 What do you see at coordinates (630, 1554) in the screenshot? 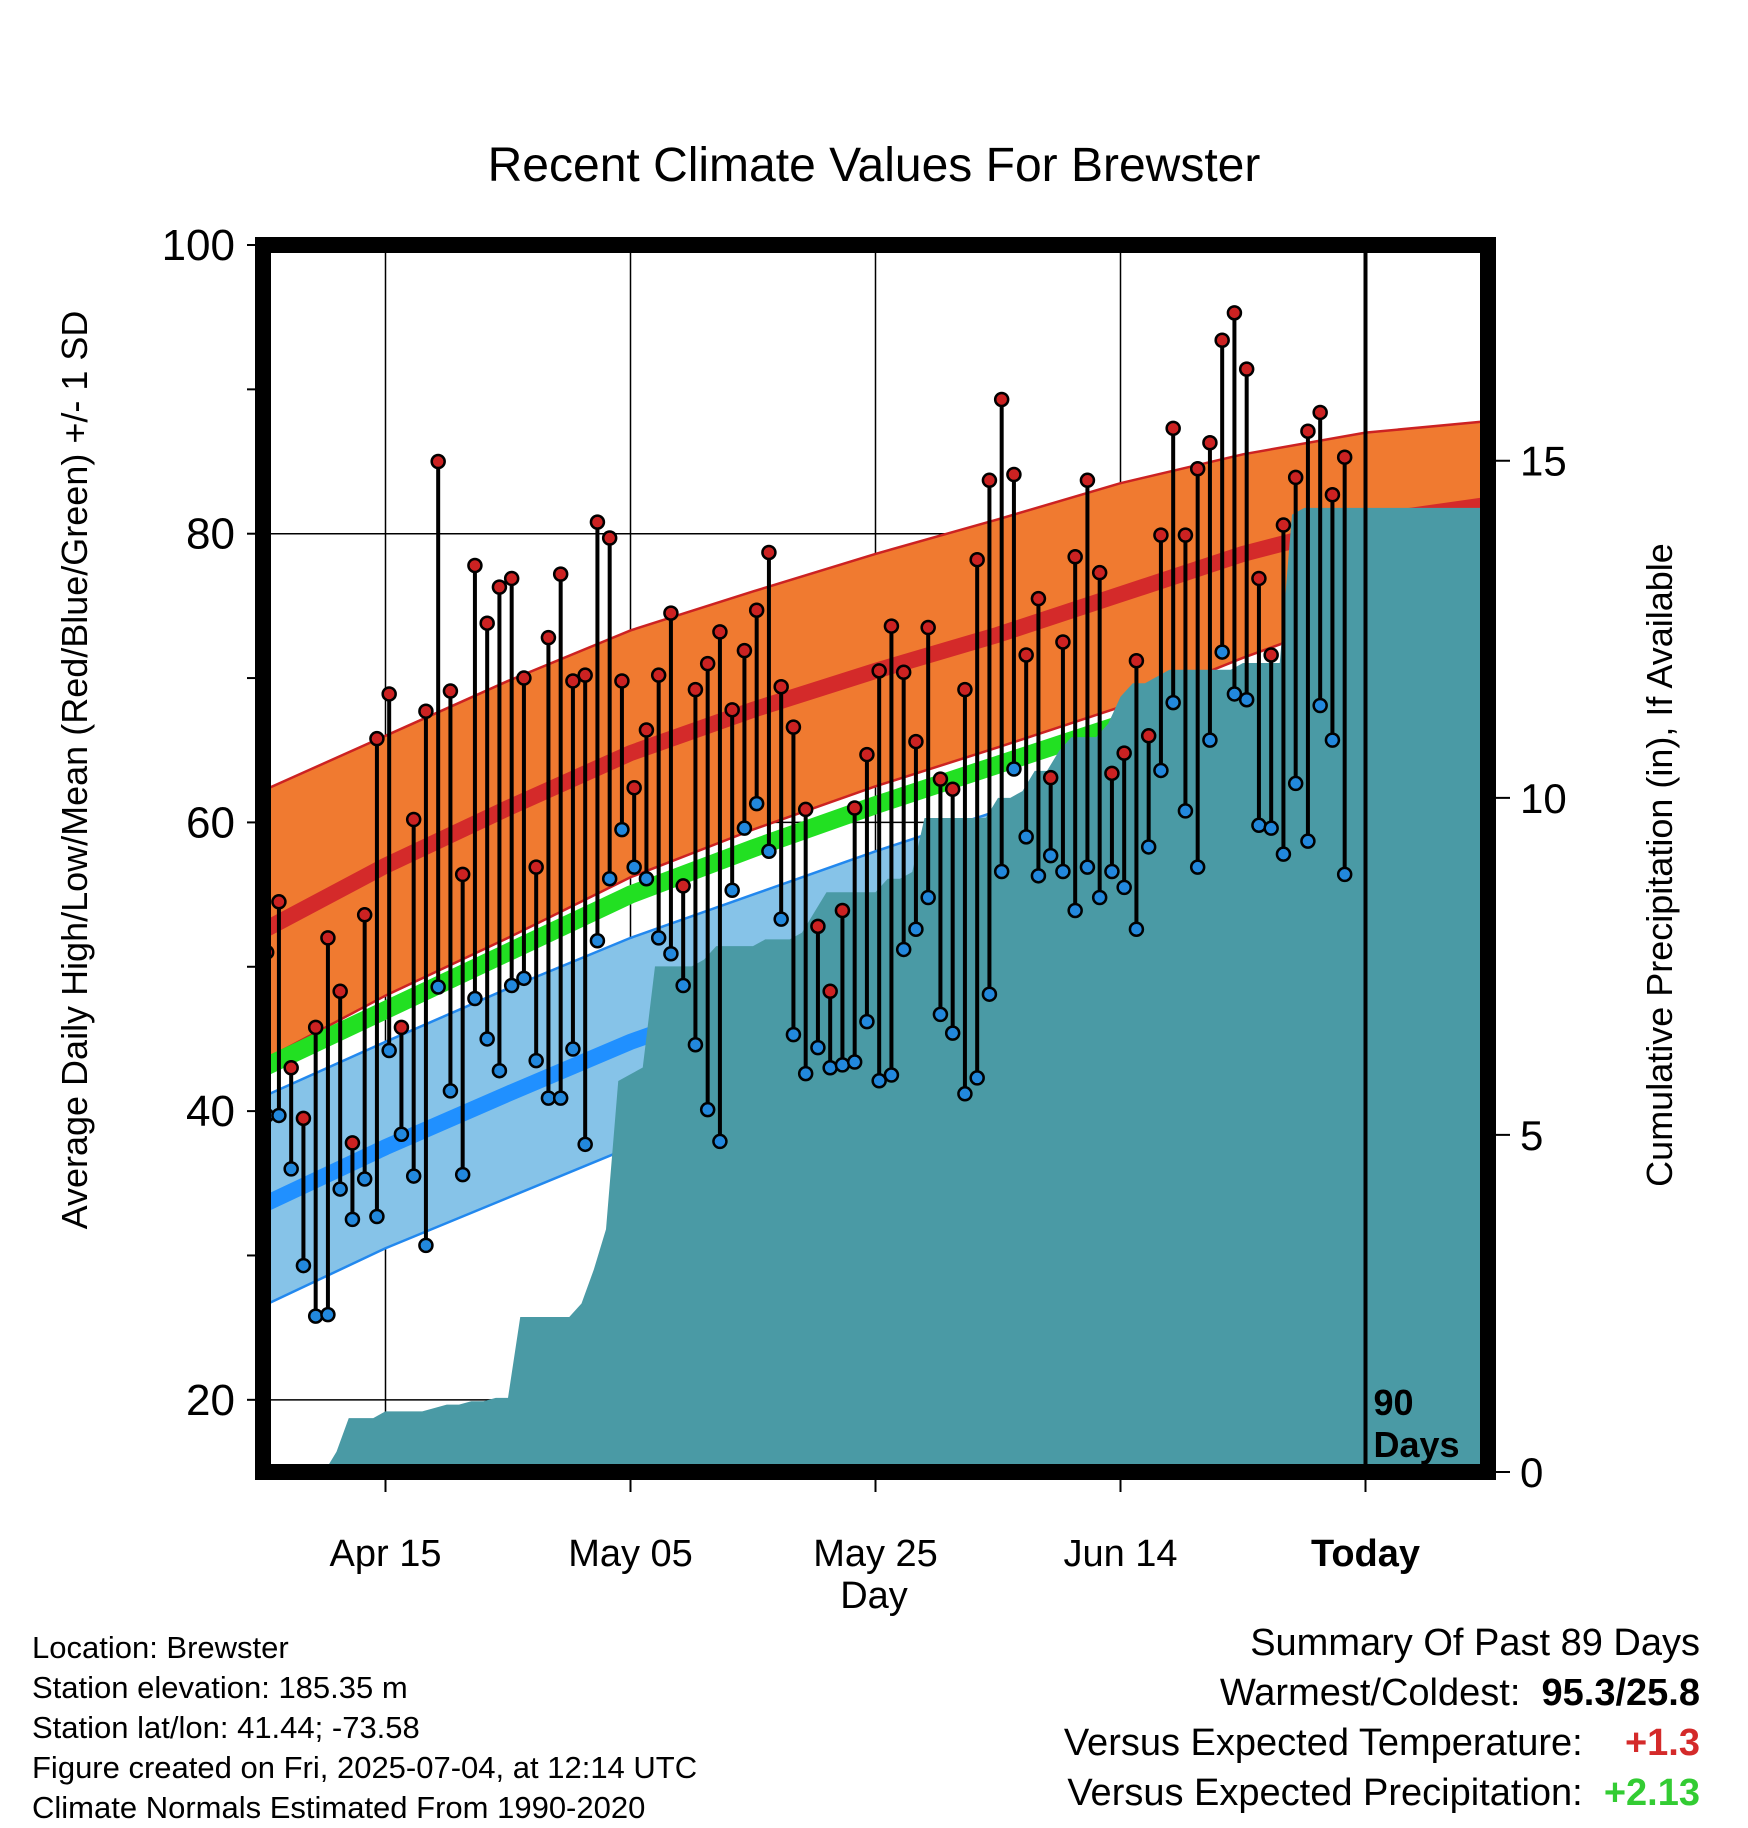
I see `x-tick-label: May 05` at bounding box center [630, 1554].